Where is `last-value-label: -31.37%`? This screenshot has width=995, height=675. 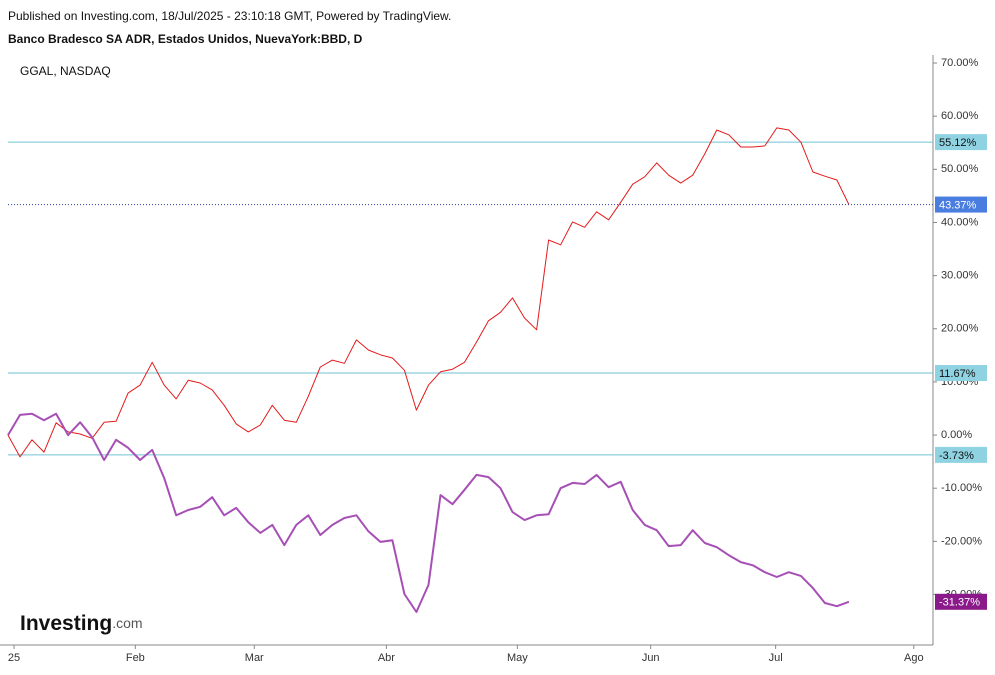 last-value-label: -31.37% is located at coordinates (959, 603).